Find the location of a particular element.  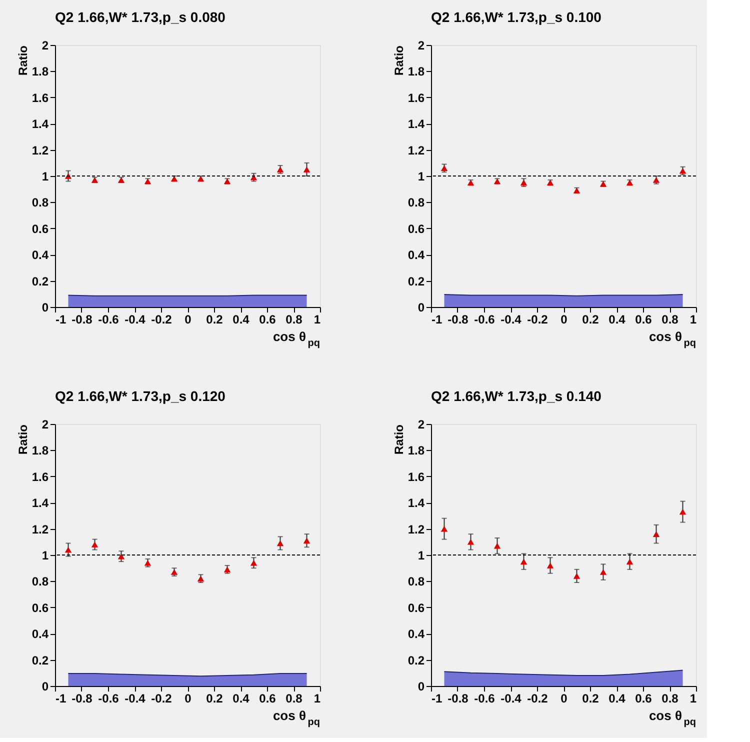

chart-title: Q2 1.66,W* 1.73,p_s 0.080 is located at coordinates (140, 17).